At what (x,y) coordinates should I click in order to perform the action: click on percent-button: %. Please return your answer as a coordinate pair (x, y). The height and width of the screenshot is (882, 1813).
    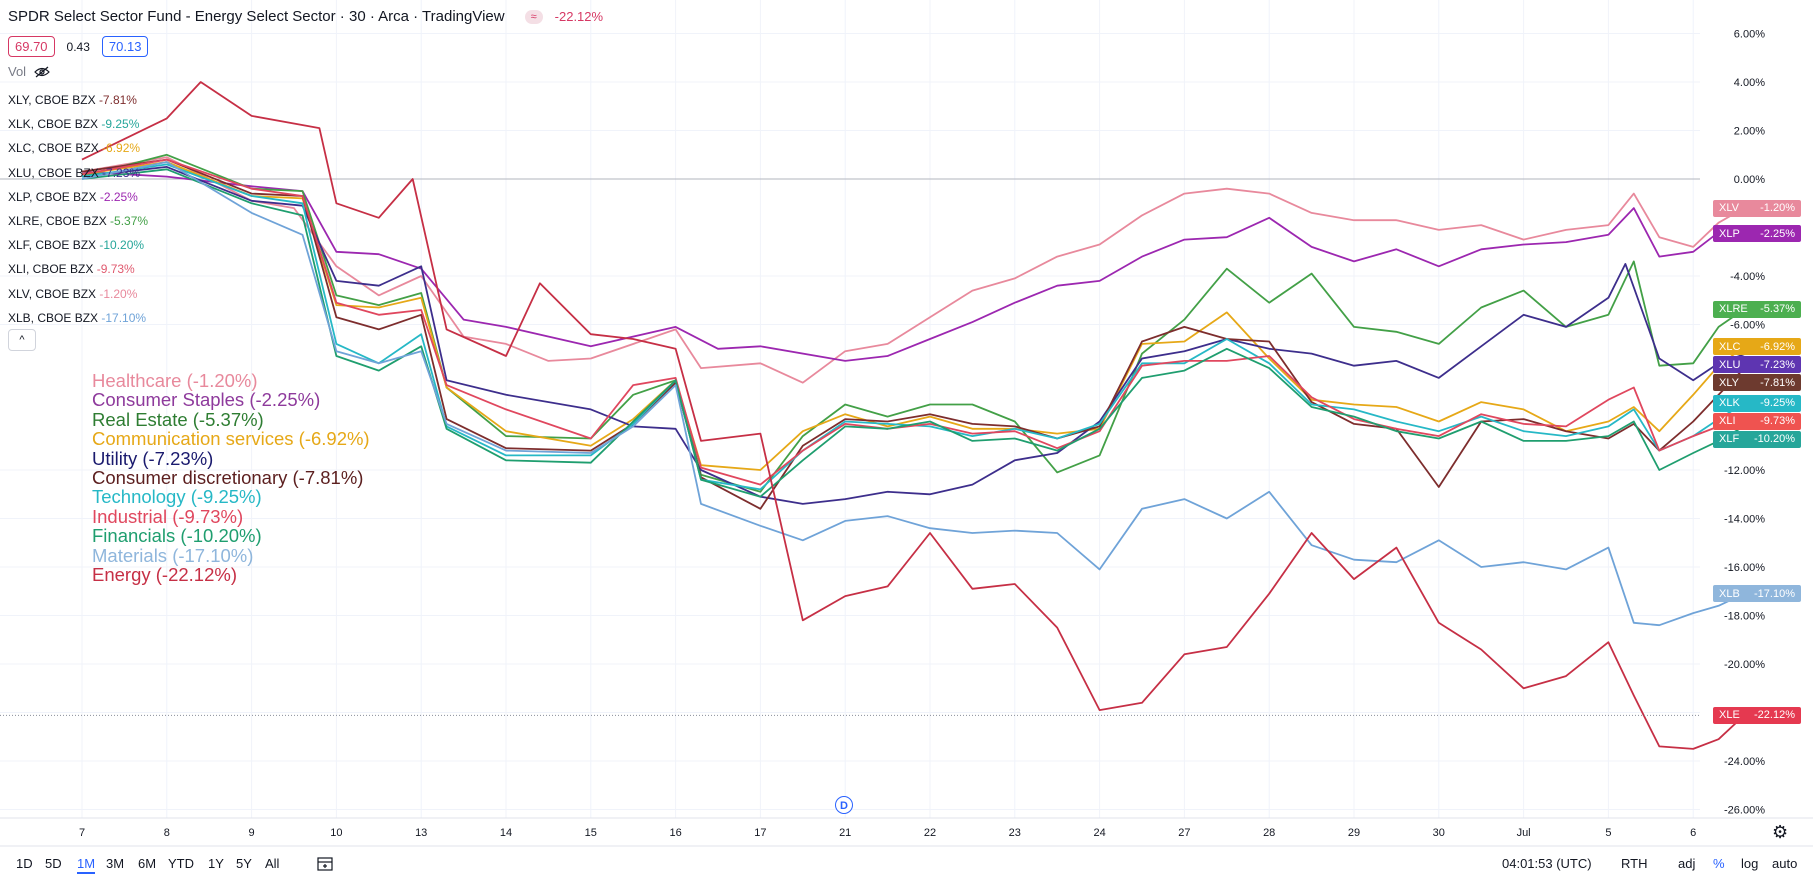
    Looking at the image, I should click on (1719, 863).